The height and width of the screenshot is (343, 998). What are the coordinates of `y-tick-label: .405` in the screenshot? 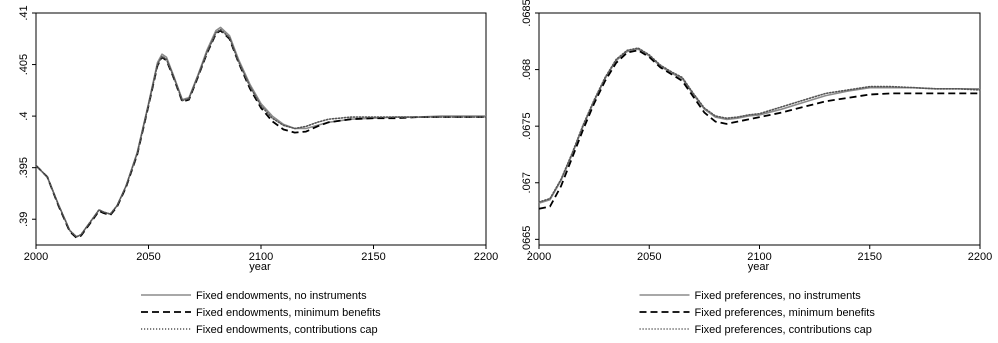 It's located at (24, 64).